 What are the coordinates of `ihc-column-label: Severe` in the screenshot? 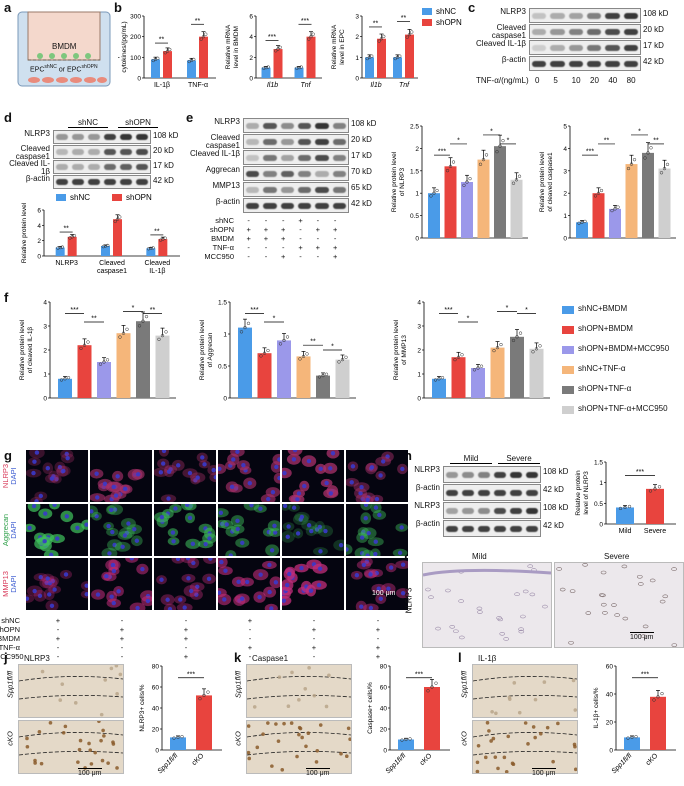 It's located at (617, 556).